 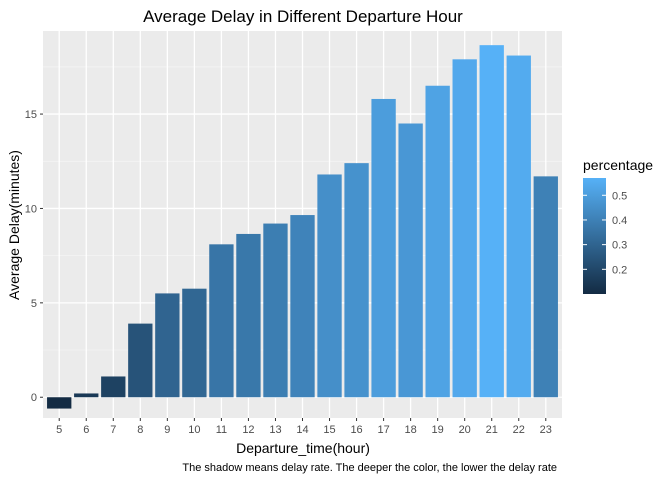 What do you see at coordinates (594, 236) in the screenshot?
I see `legend-colorbar` at bounding box center [594, 236].